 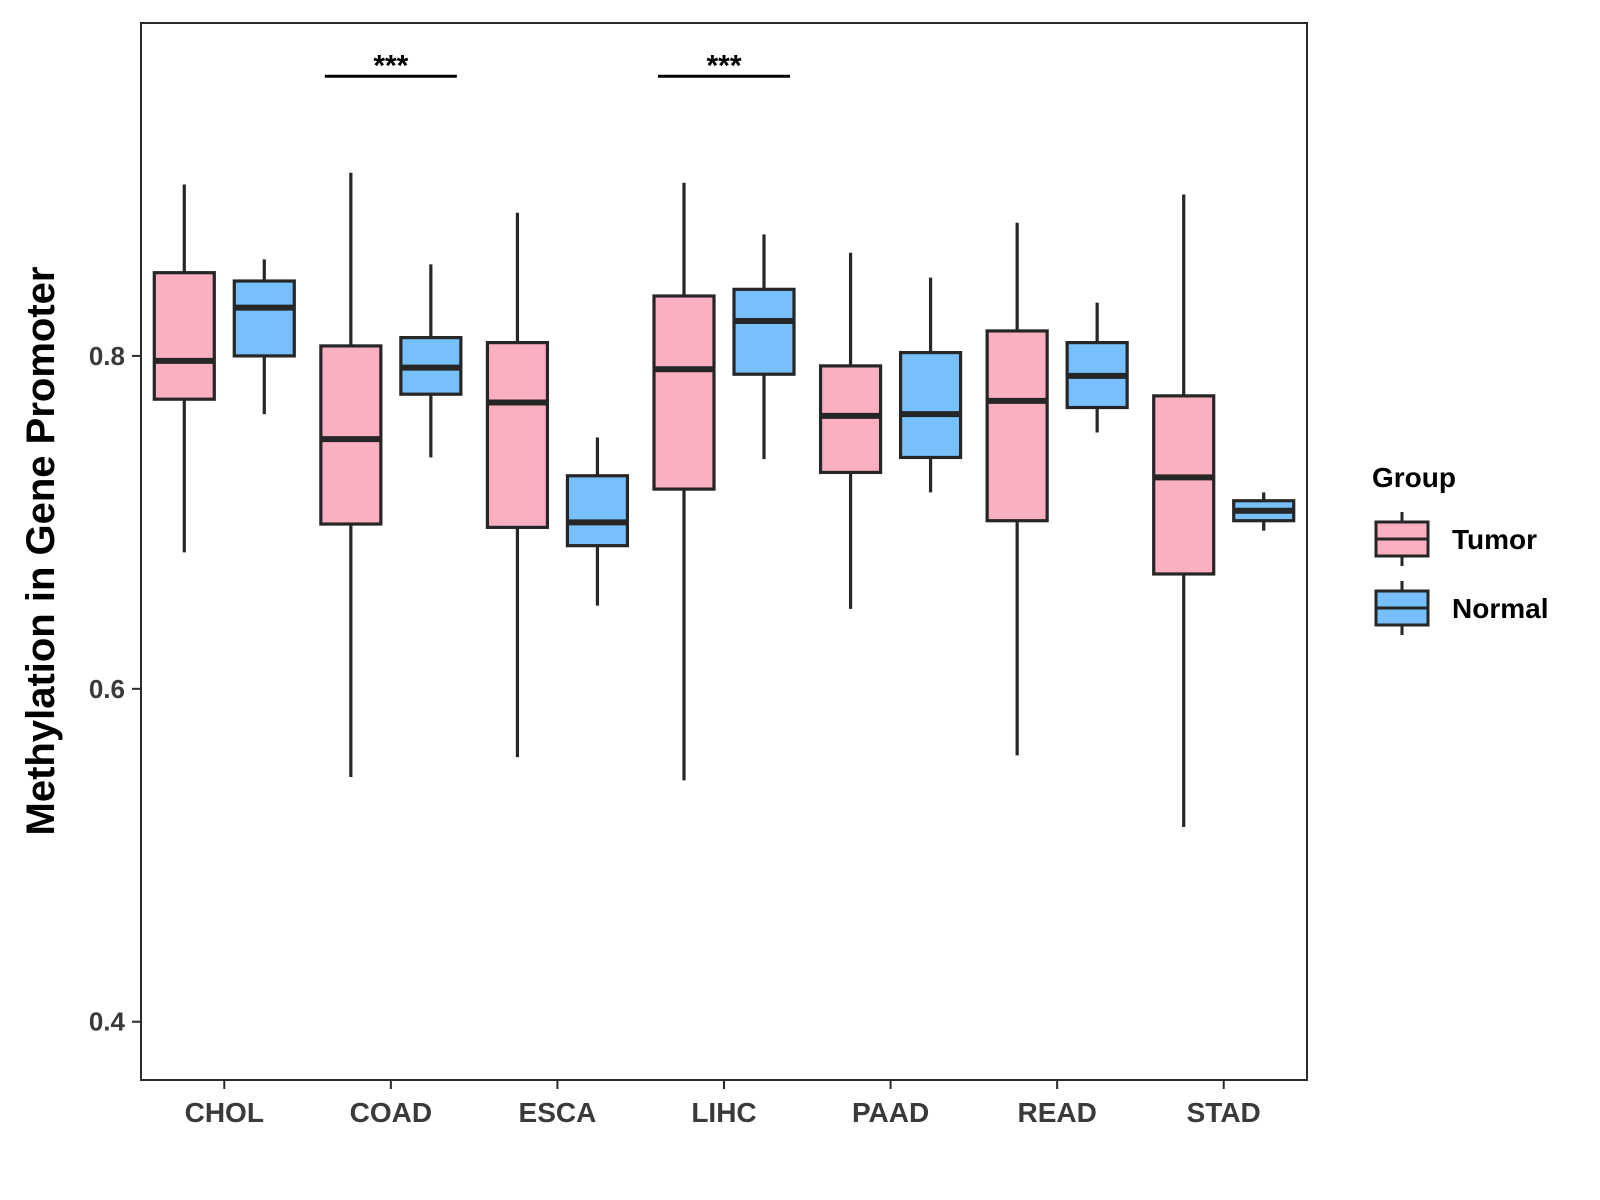 I want to click on x-tick-label-read: READ, so click(x=1056, y=1112).